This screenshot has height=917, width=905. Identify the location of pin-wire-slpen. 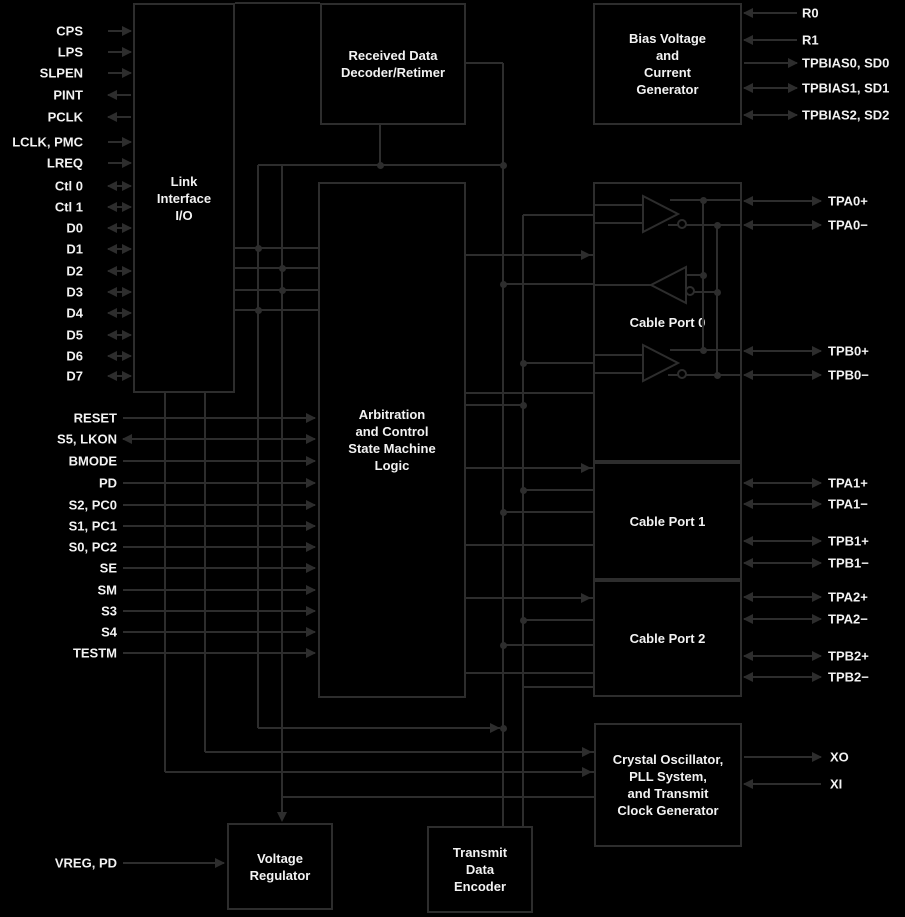
(119, 73).